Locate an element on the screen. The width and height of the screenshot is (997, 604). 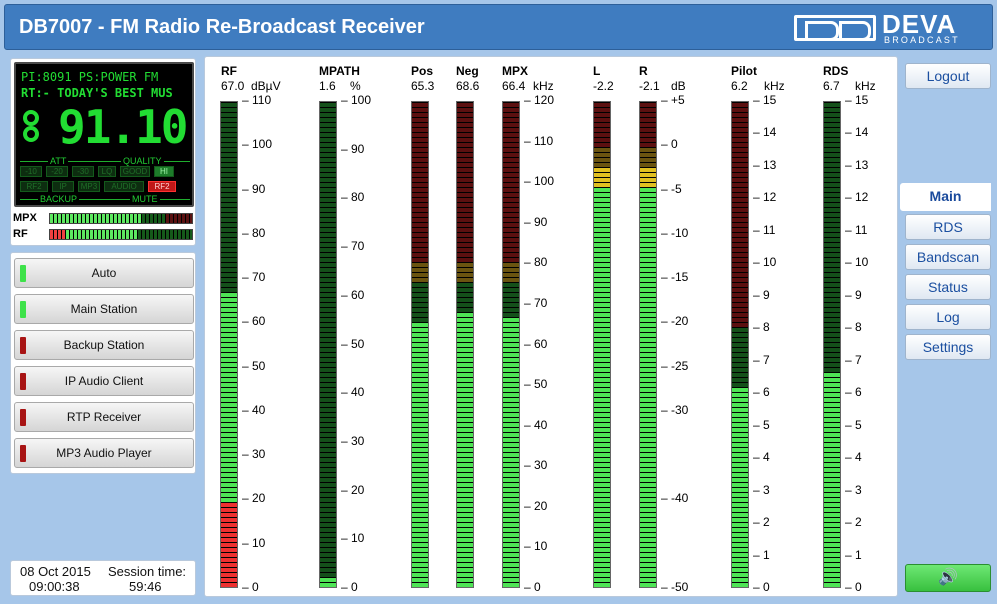
meter-unit-mpath: % is located at coordinates (355, 86).